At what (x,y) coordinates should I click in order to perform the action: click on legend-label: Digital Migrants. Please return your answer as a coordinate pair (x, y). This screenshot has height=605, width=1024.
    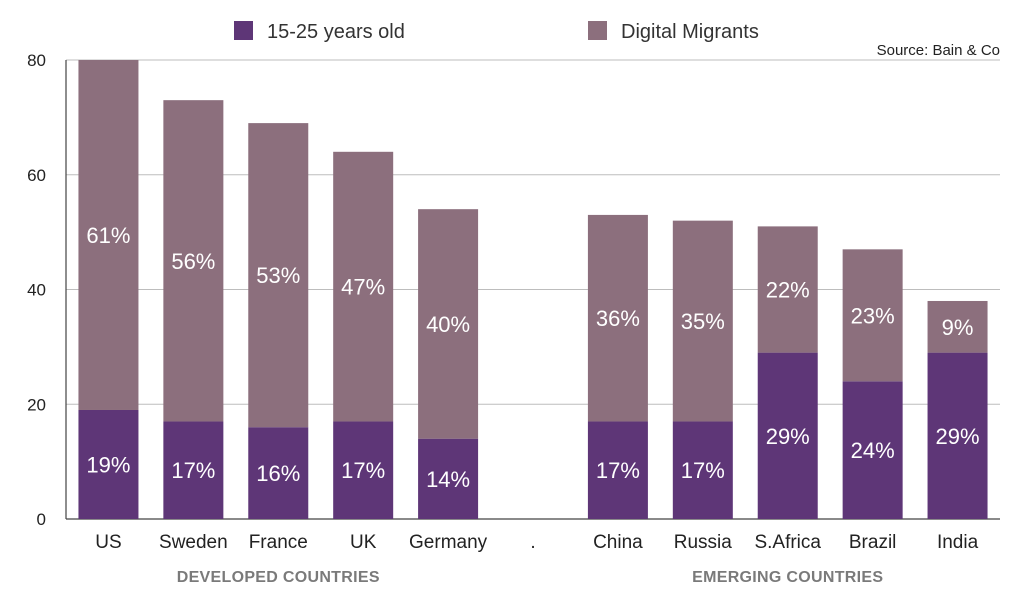
    Looking at the image, I should click on (690, 32).